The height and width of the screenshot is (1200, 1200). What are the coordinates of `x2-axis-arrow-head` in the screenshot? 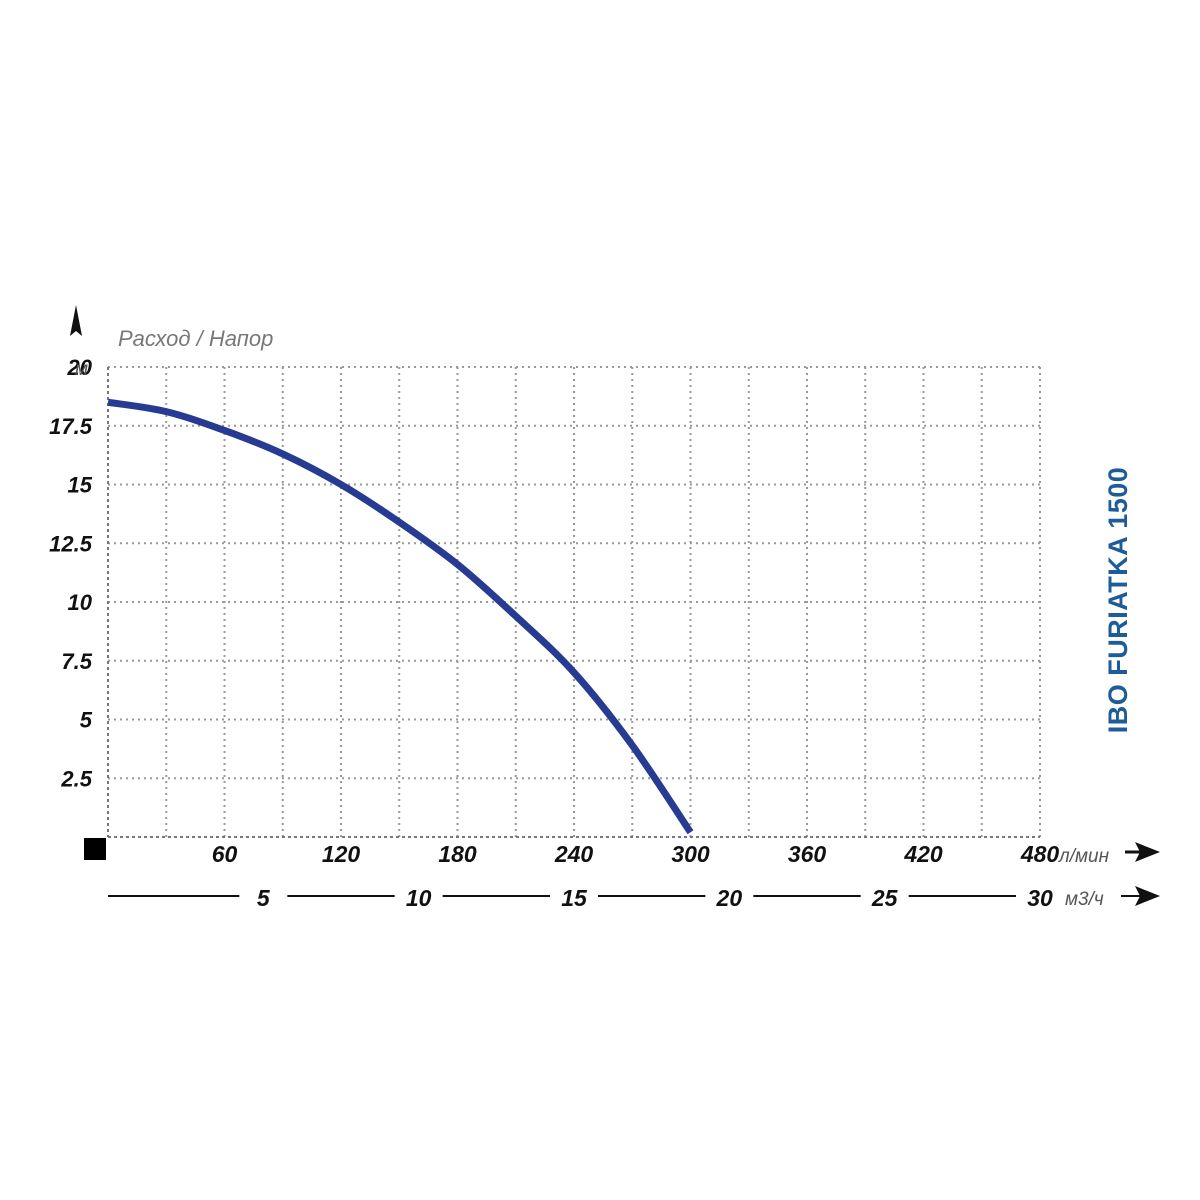 It's located at (1147, 896).